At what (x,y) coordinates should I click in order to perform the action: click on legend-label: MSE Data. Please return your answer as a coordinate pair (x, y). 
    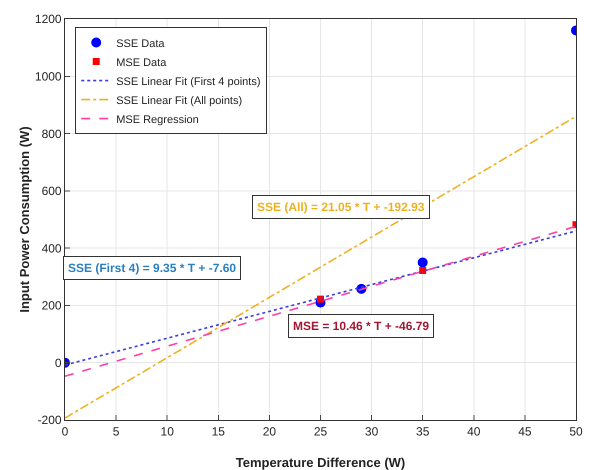
    Looking at the image, I should click on (142, 62).